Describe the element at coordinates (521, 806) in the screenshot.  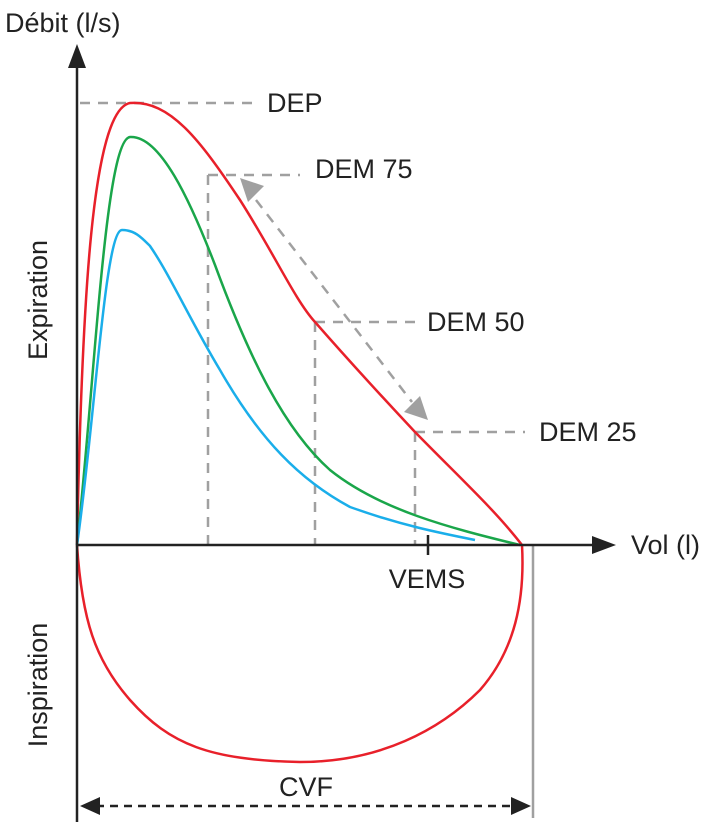
I see `cvf-arrow-right-icon` at that location.